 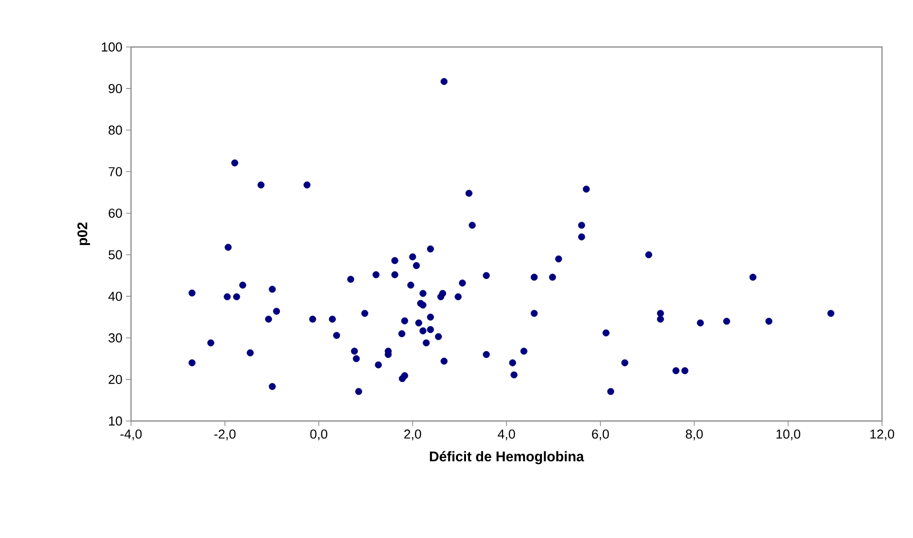 I want to click on y-tick-label: 100, so click(x=112, y=47).